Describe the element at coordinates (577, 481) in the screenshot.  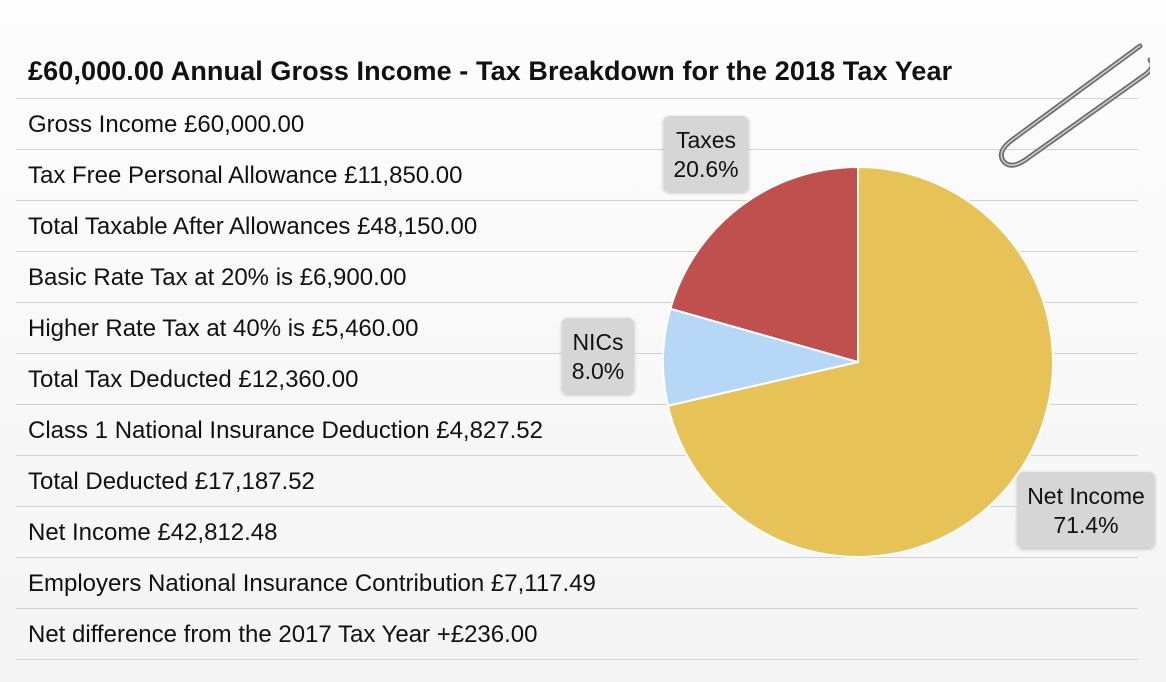
I see `list-item: Total Deducted £17,187.52` at that location.